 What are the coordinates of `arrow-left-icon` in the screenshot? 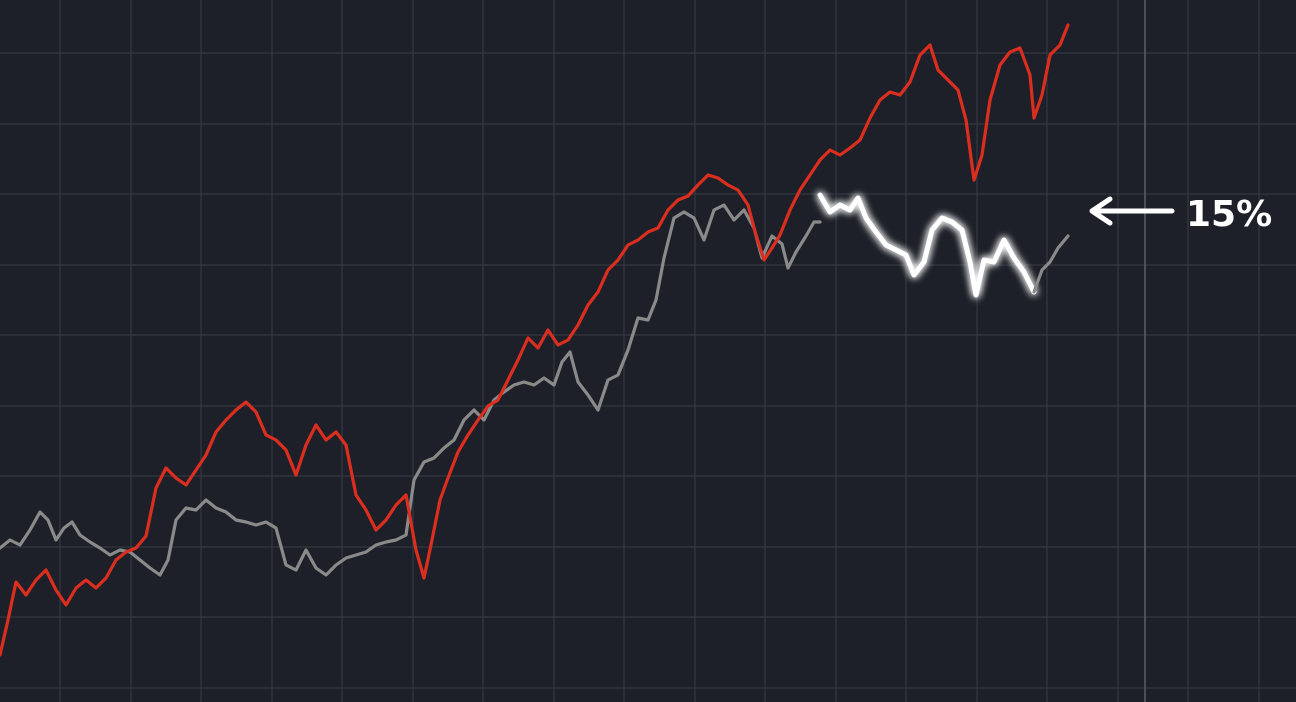 It's located at (1132, 211).